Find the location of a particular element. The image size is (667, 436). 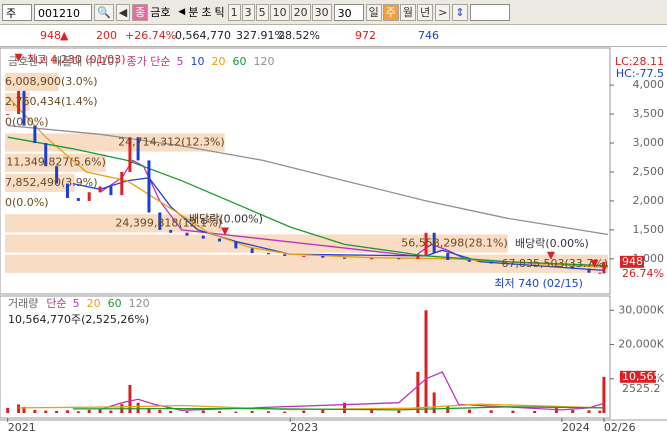

y-tick-label: 1,500 is located at coordinates (649, 229).